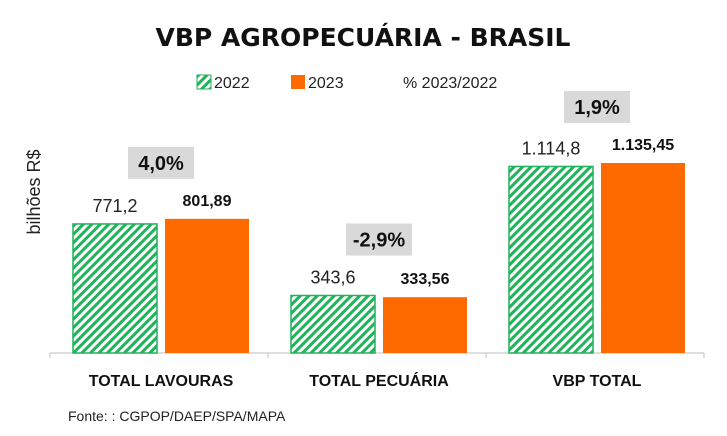 Image resolution: width=727 pixels, height=436 pixels. What do you see at coordinates (204, 82) in the screenshot?
I see `legend-swatch-2022` at bounding box center [204, 82].